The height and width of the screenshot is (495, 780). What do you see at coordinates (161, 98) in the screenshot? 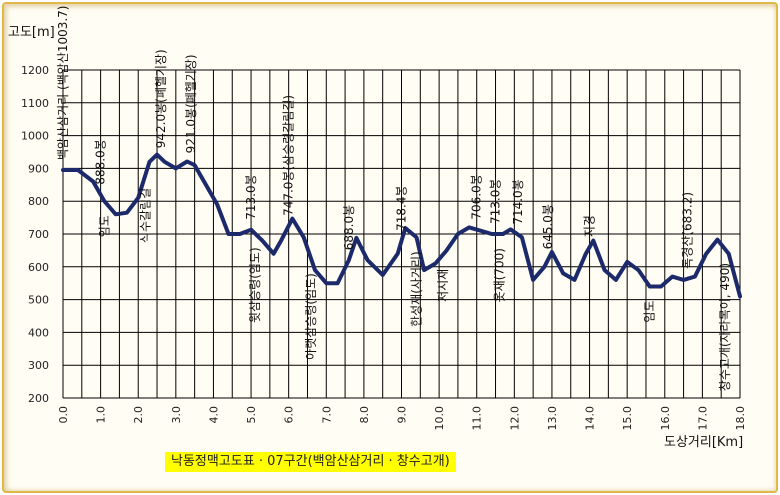
I see `peak-label: 942.0봉(폐헬기장)` at bounding box center [161, 98].